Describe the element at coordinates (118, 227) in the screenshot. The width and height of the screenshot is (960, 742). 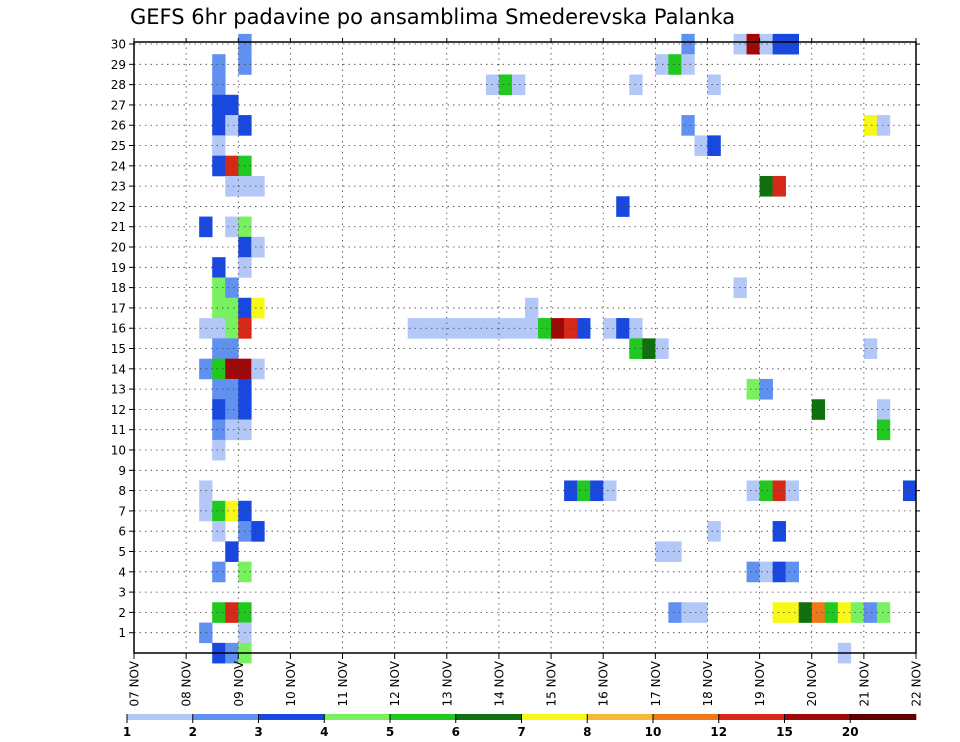
I see `y-tick-label: 21` at that location.